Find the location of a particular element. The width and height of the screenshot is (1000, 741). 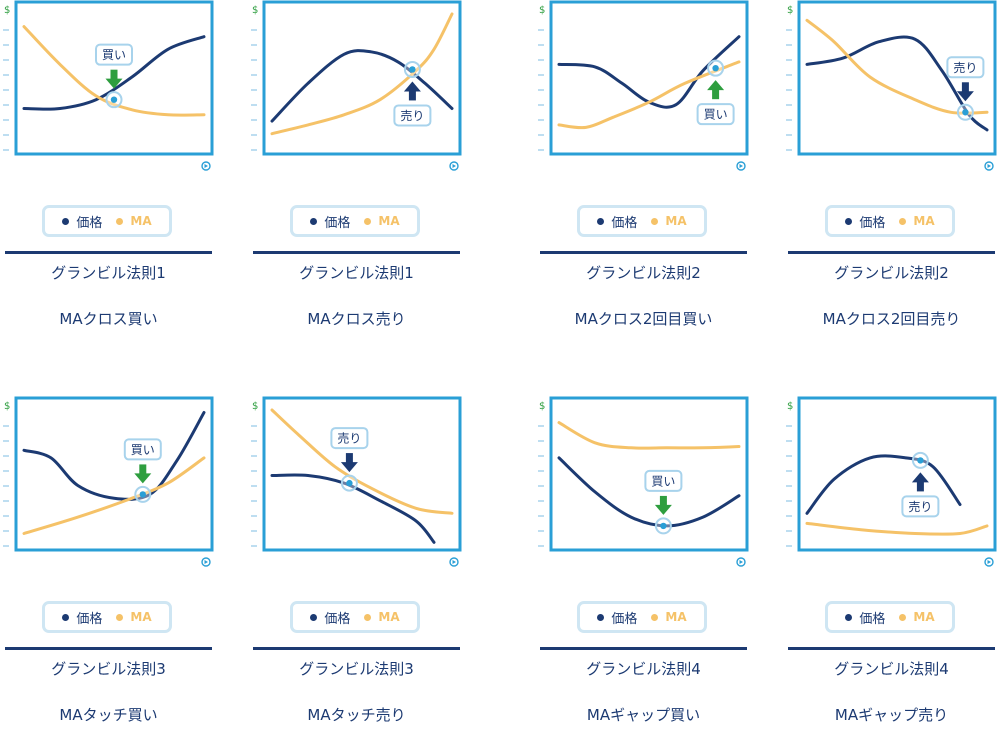

signal-badge: 買い is located at coordinates (715, 114).